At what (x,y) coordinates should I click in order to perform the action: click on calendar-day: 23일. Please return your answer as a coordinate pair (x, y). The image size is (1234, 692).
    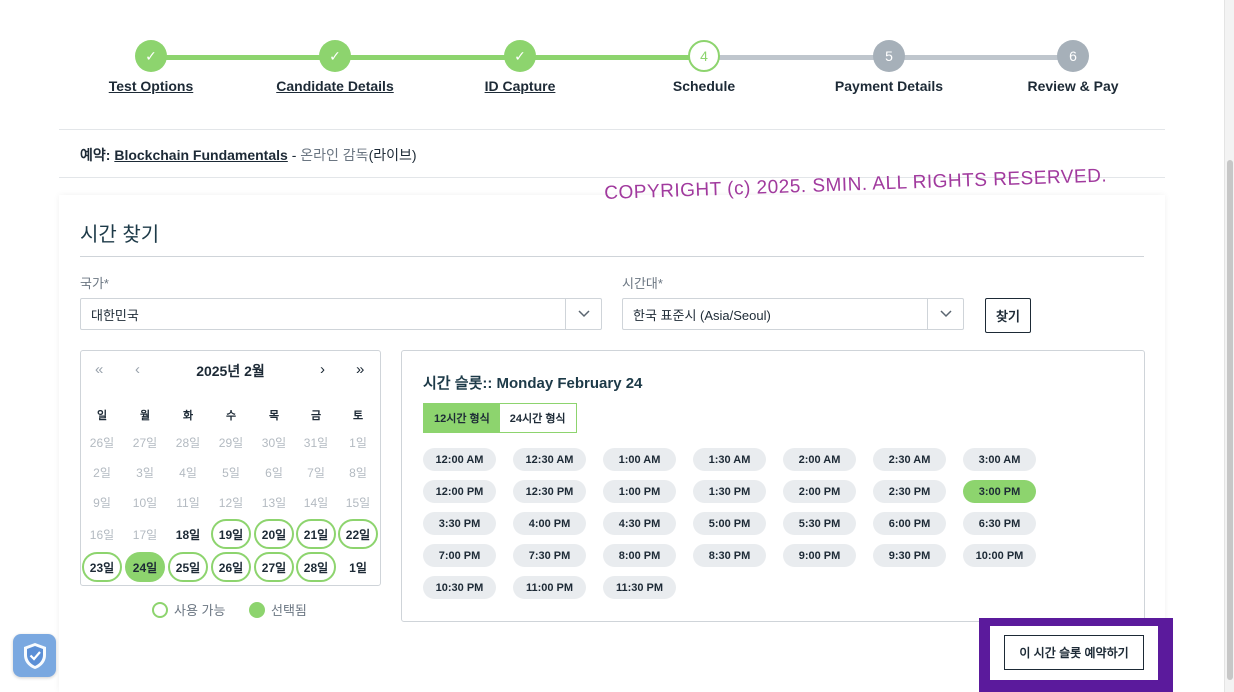
    Looking at the image, I should click on (102, 567).